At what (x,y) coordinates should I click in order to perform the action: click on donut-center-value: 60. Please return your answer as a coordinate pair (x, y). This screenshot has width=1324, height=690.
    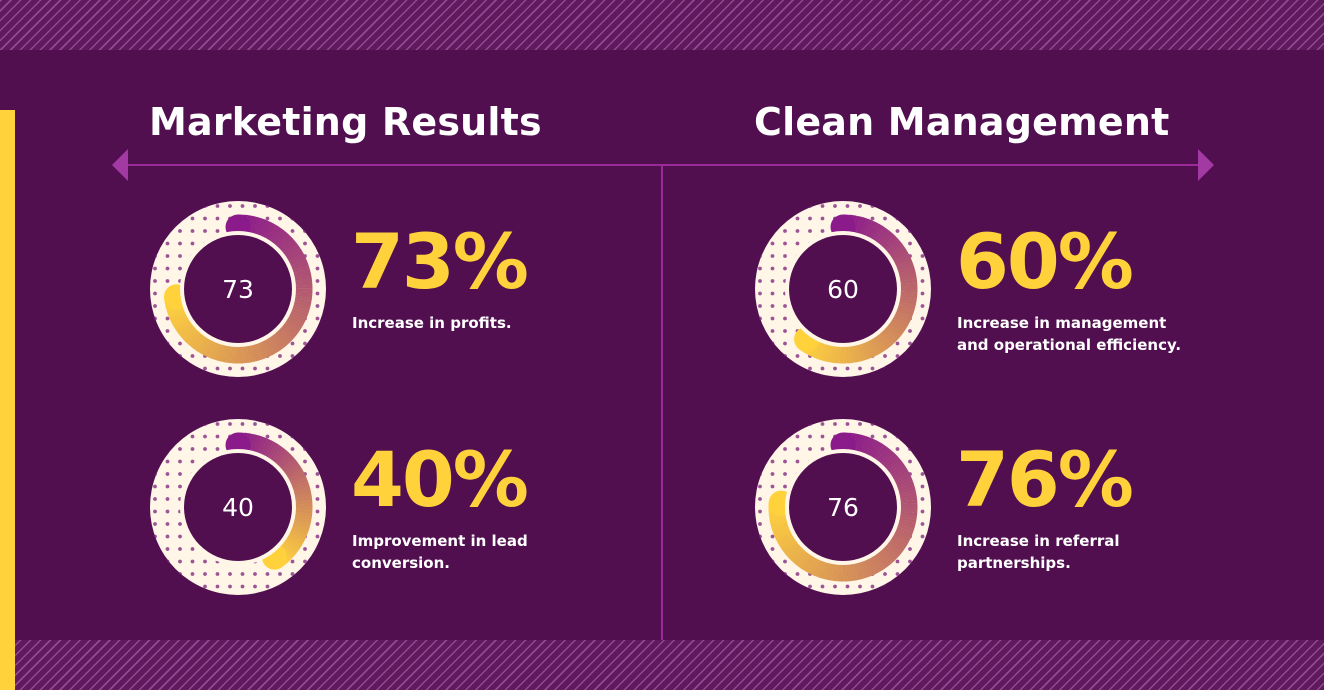
    Looking at the image, I should click on (843, 289).